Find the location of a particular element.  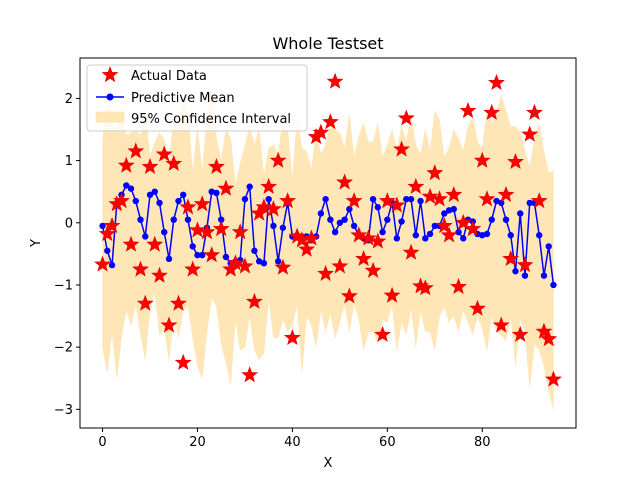

legend-mean-marker is located at coordinates (110, 97).